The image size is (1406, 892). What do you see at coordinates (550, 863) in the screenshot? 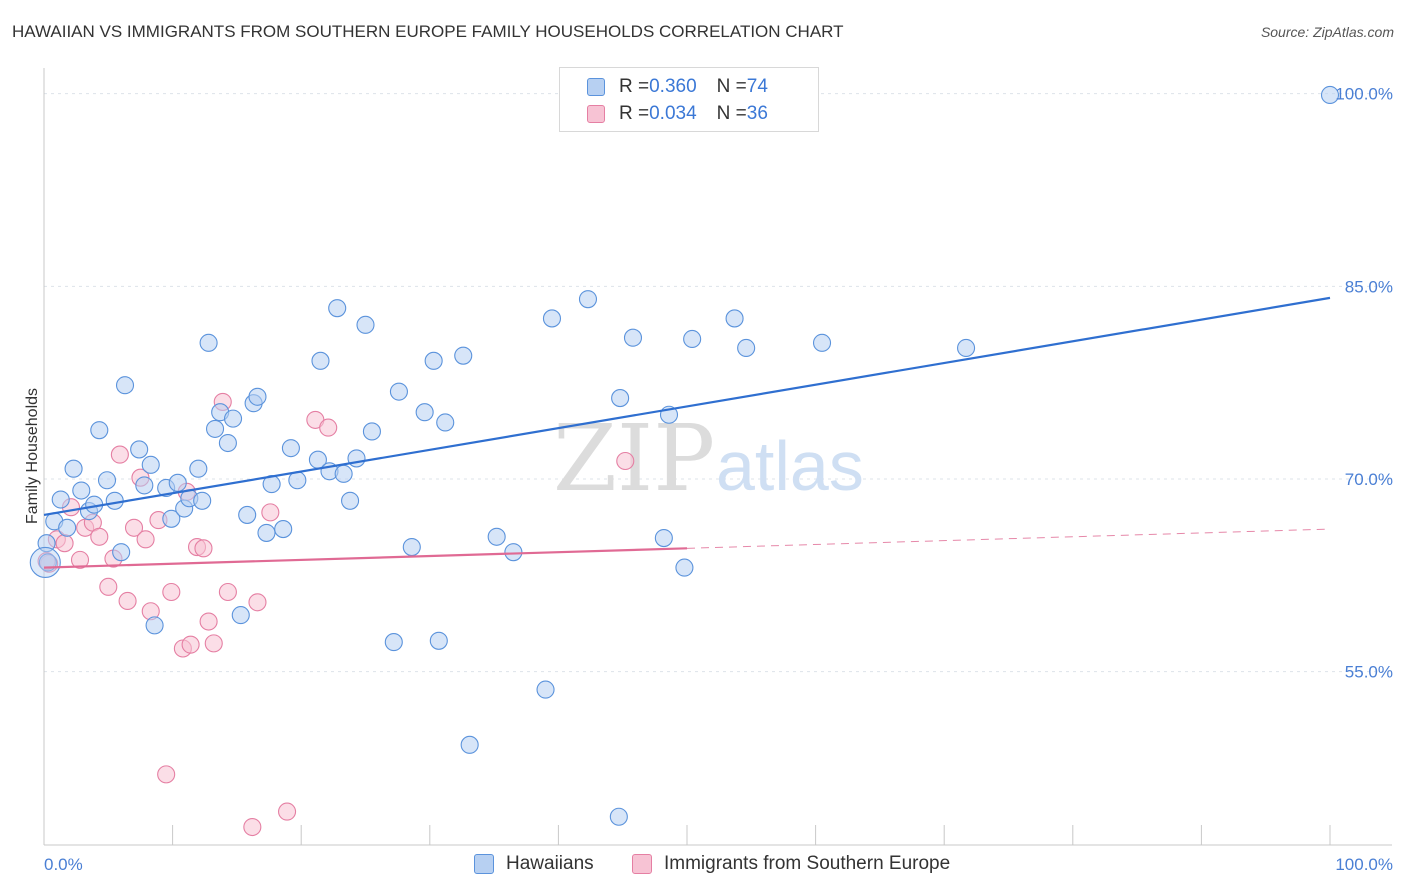
I see `bottom-legend-label-hawaiians: Hawaiians` at bounding box center [550, 863].